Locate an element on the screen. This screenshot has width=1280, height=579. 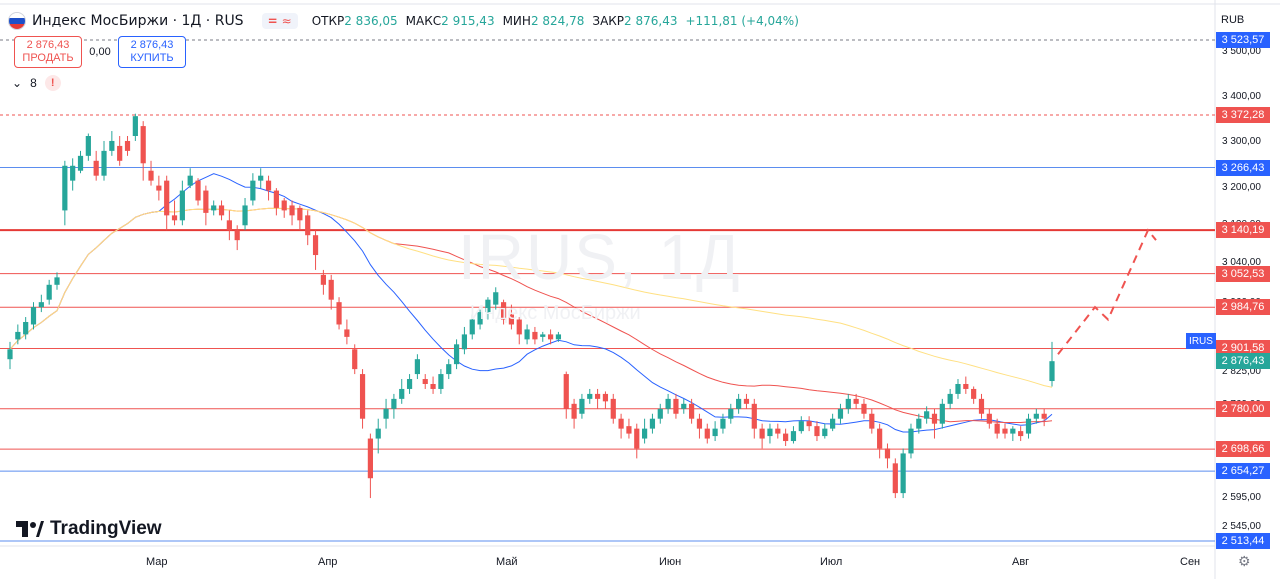
price-label: 2 876,43 is located at coordinates (1243, 360).